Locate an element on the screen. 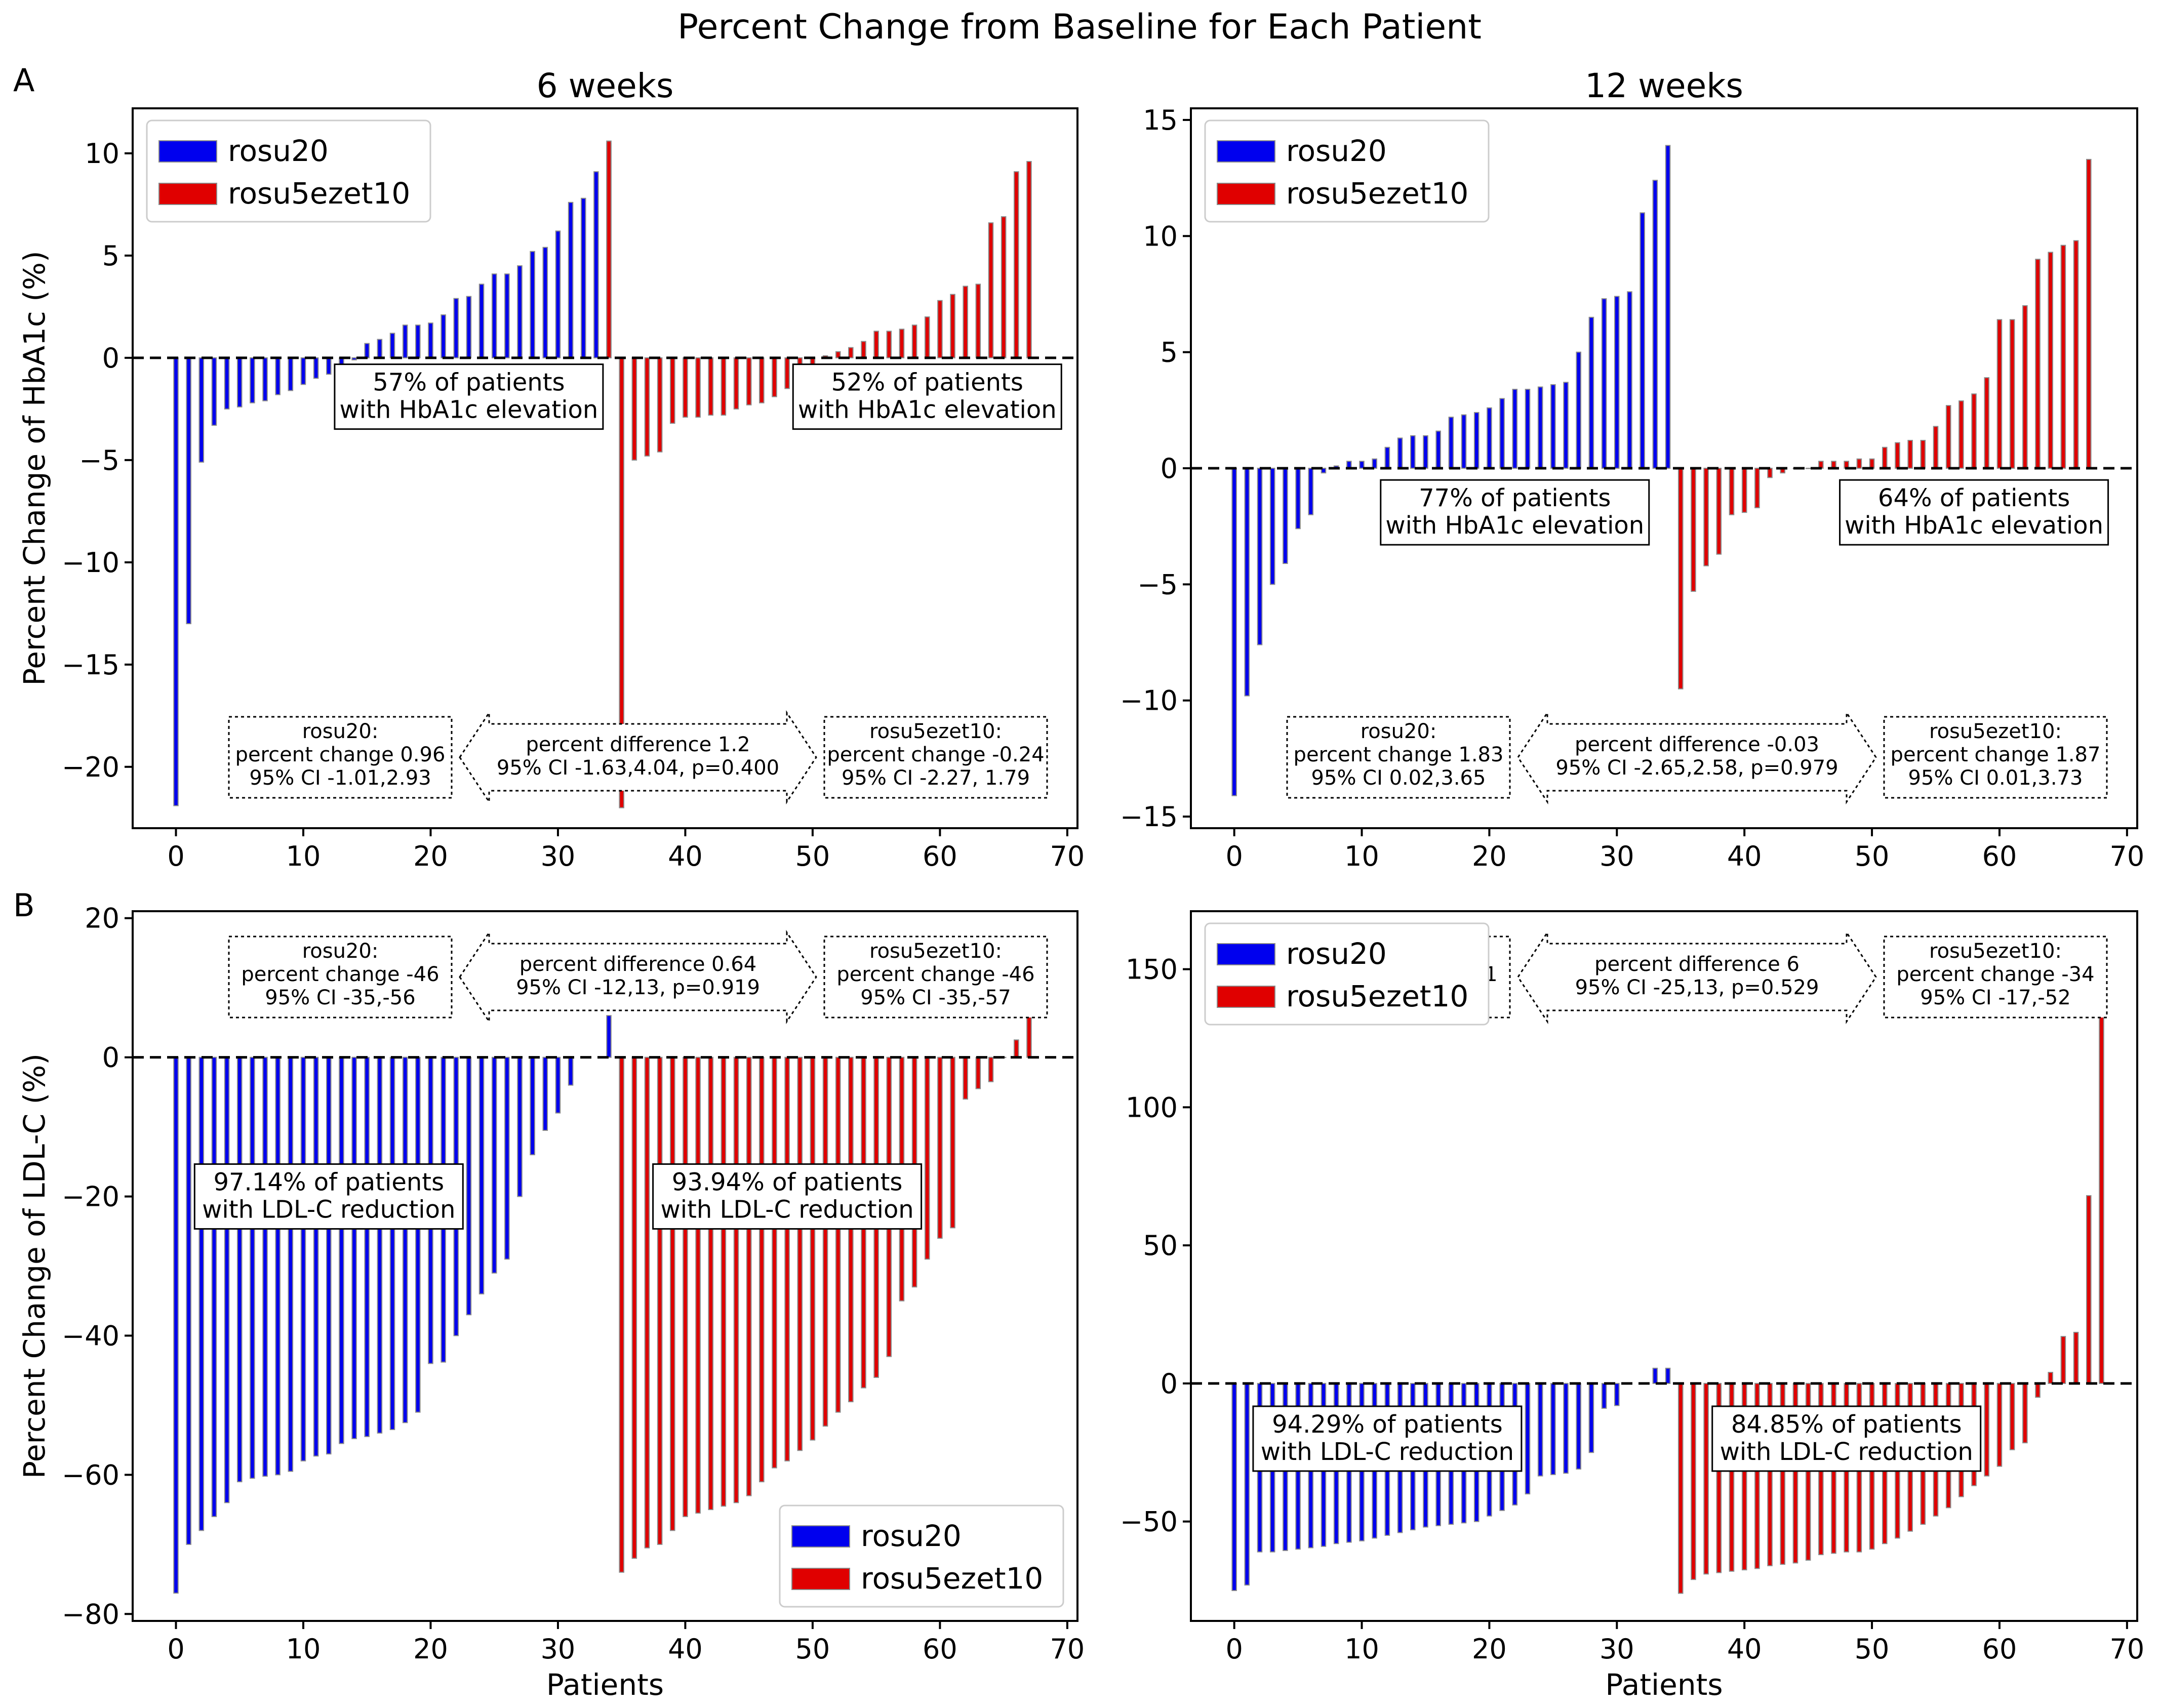  stats-line-middle: 95% CI -12,13, p=0.919 is located at coordinates (638, 987).